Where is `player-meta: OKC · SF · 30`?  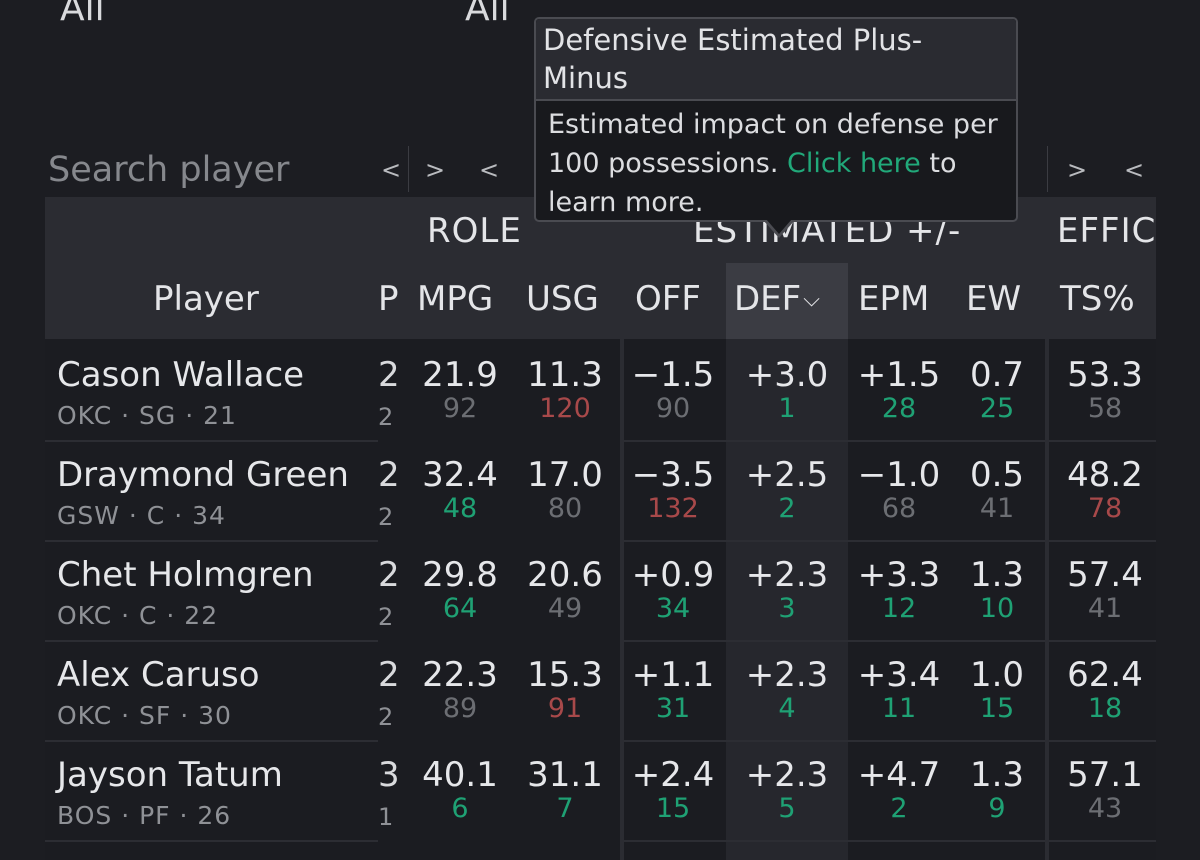
player-meta: OKC · SF · 30 is located at coordinates (144, 715).